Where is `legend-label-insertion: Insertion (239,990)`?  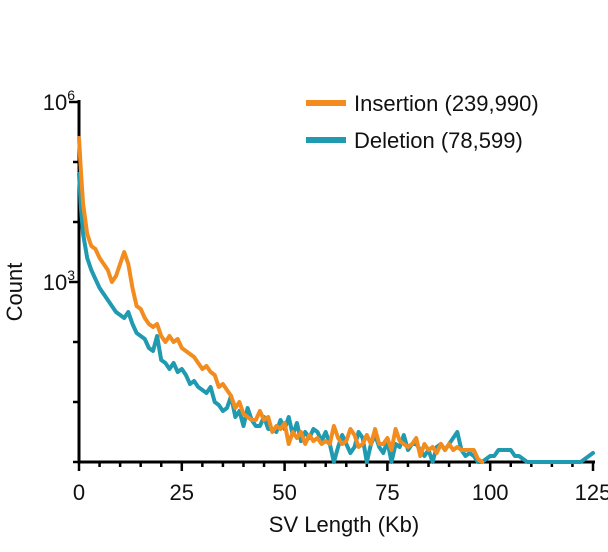
legend-label-insertion: Insertion (239,990) is located at coordinates (446, 103).